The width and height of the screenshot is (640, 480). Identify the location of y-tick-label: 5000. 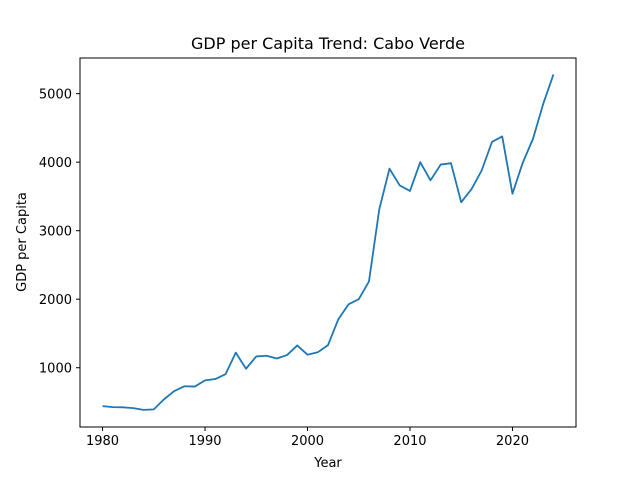
(55, 95).